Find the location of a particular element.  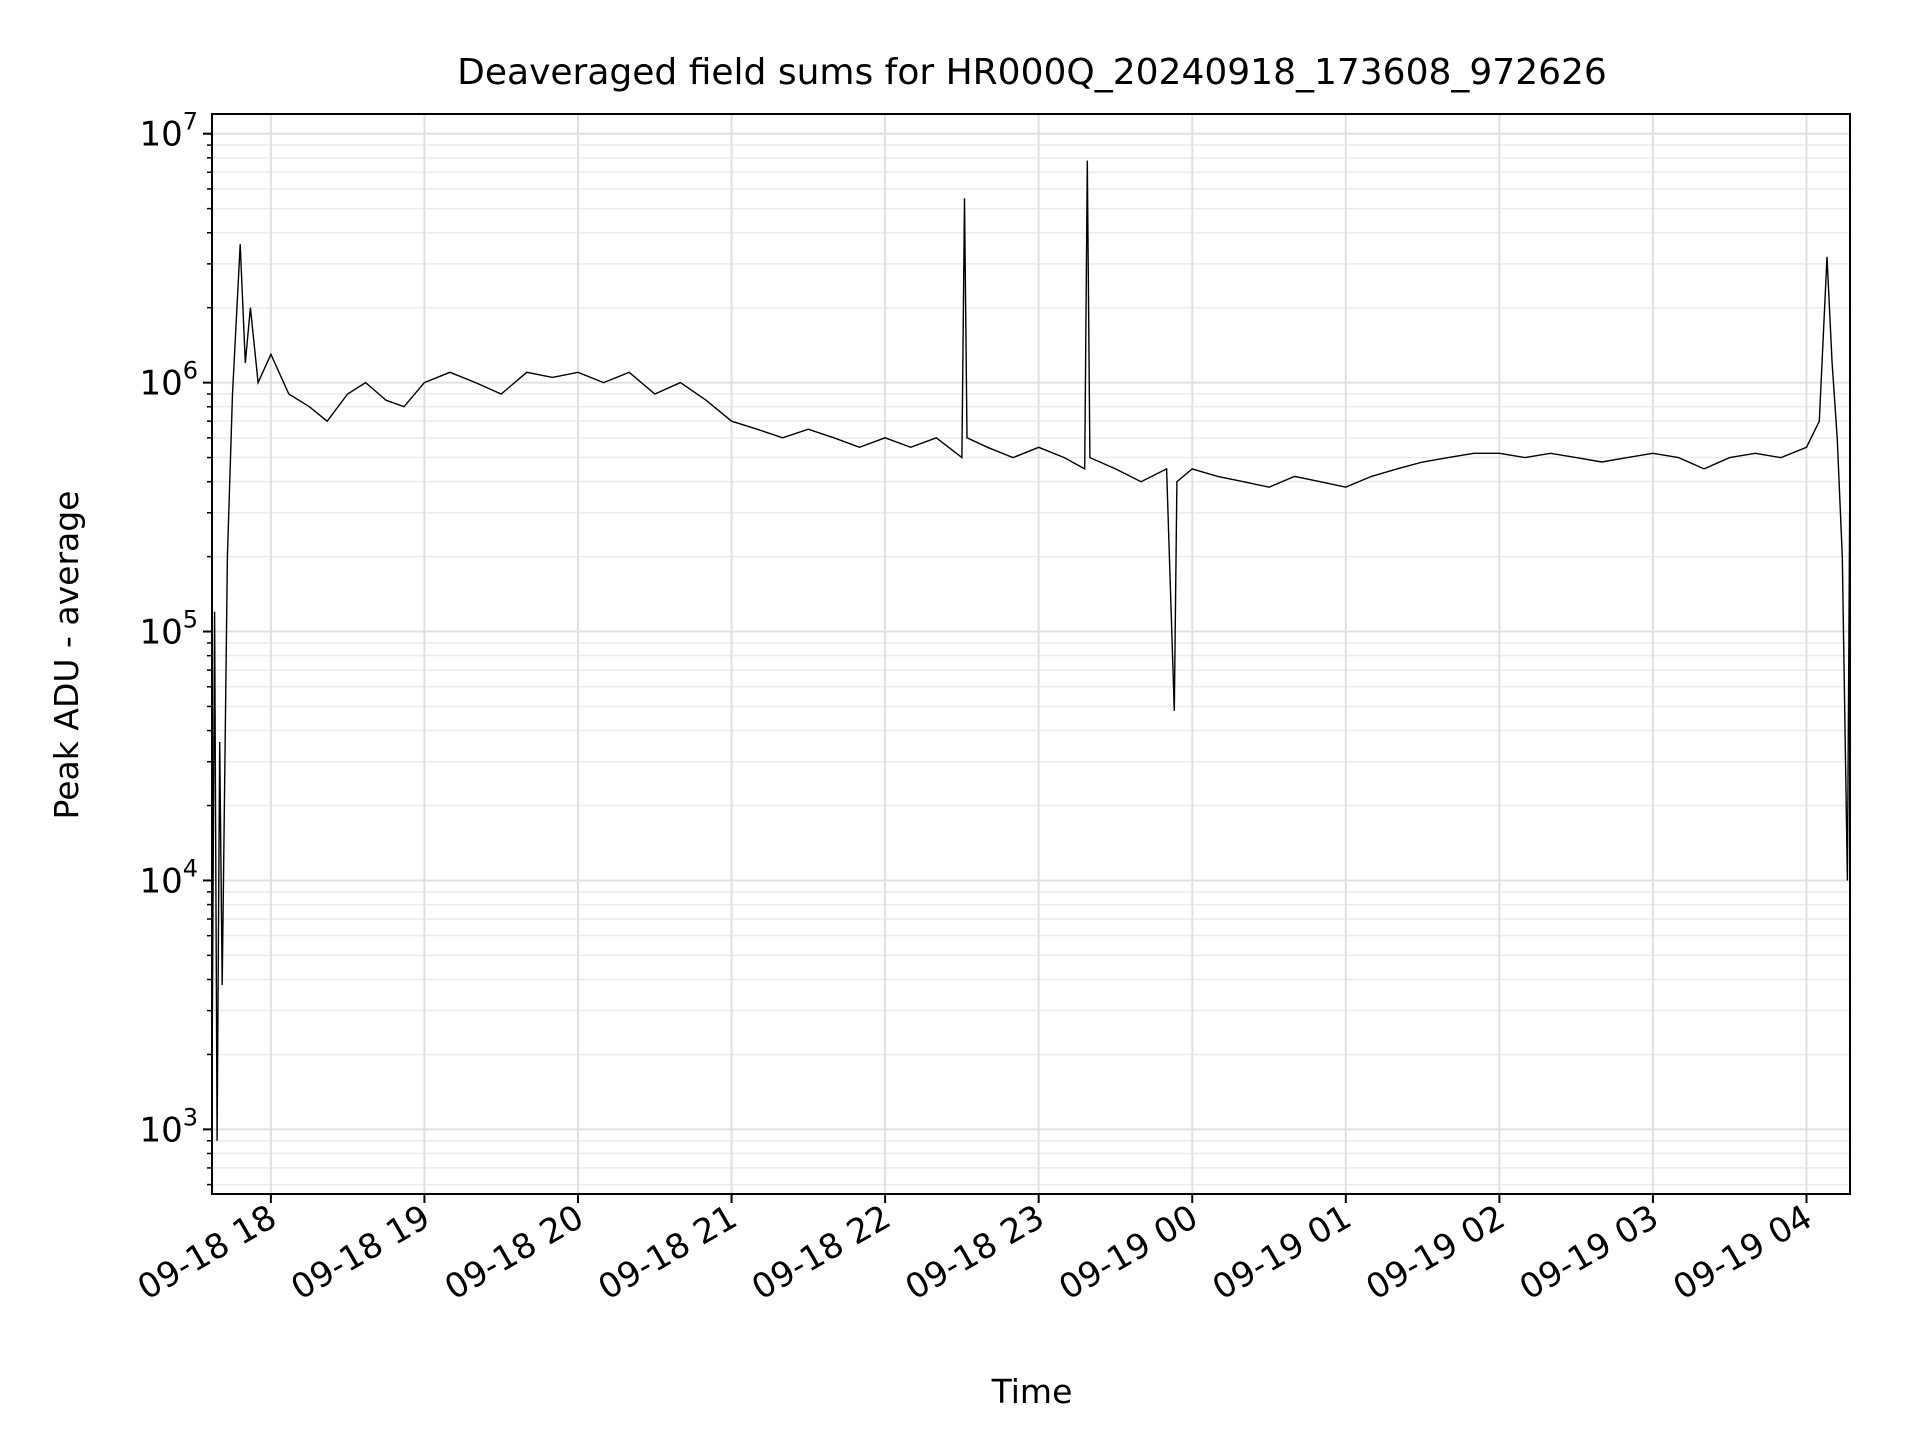

y-tick-exponent: 5 is located at coordinates (190, 620).